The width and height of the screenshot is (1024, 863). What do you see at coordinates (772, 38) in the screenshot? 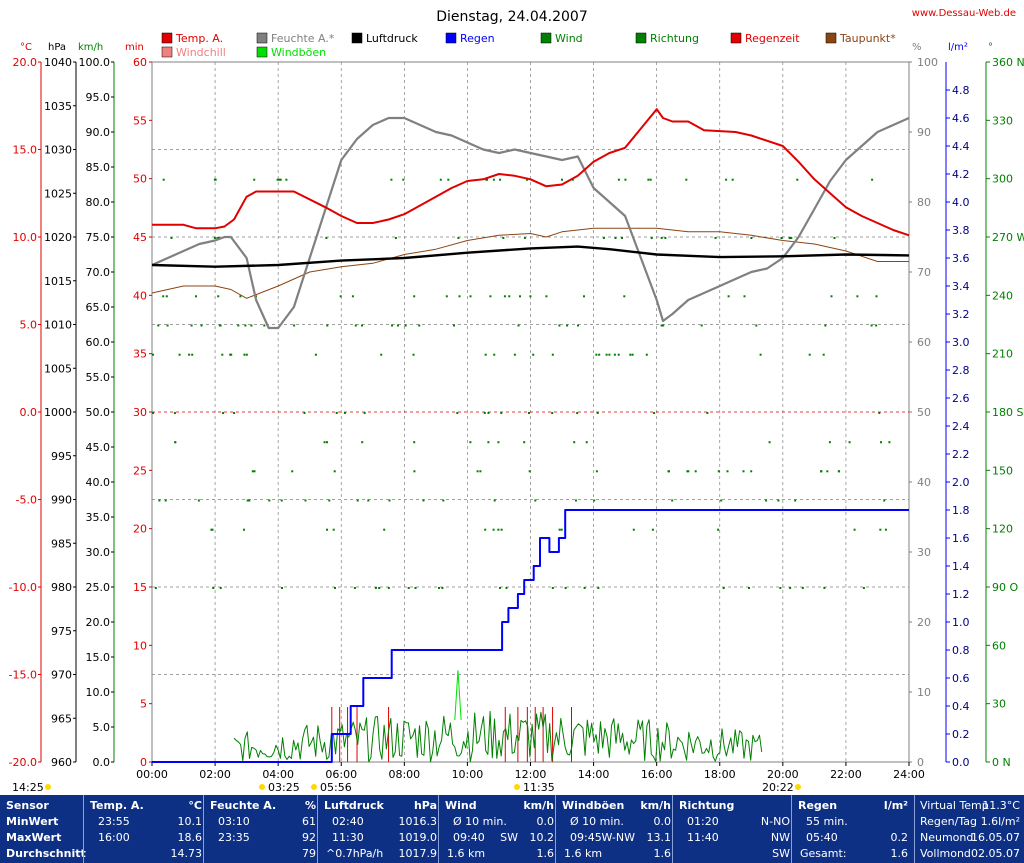
I see `legend-label: Regenzeit` at bounding box center [772, 38].